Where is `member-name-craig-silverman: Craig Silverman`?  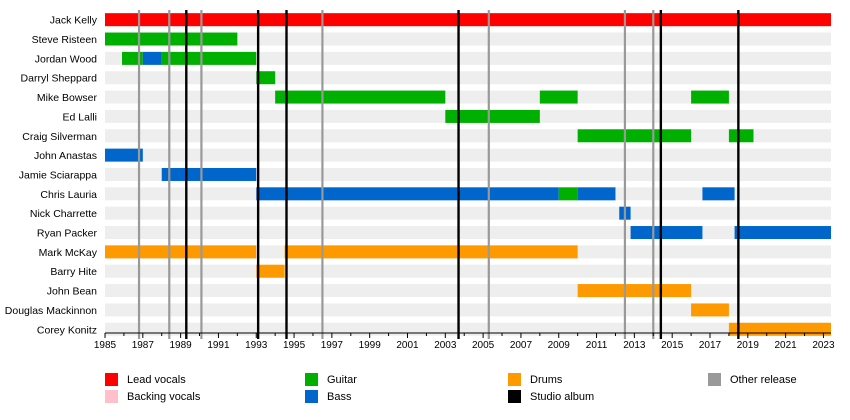 member-name-craig-silverman: Craig Silverman is located at coordinates (59, 137).